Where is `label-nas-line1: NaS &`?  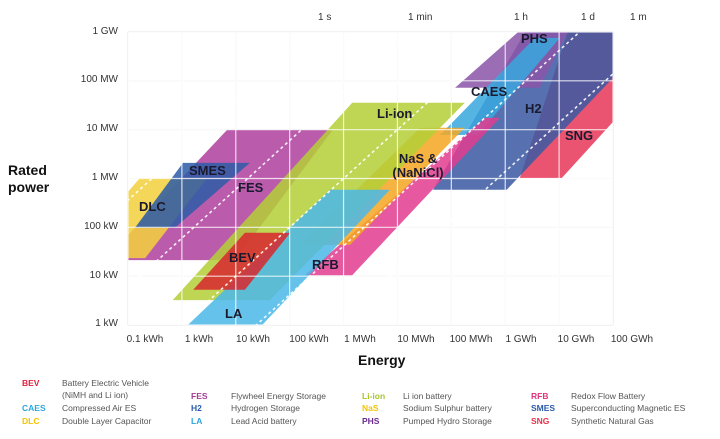
label-nas-line1: NaS & is located at coordinates (418, 158).